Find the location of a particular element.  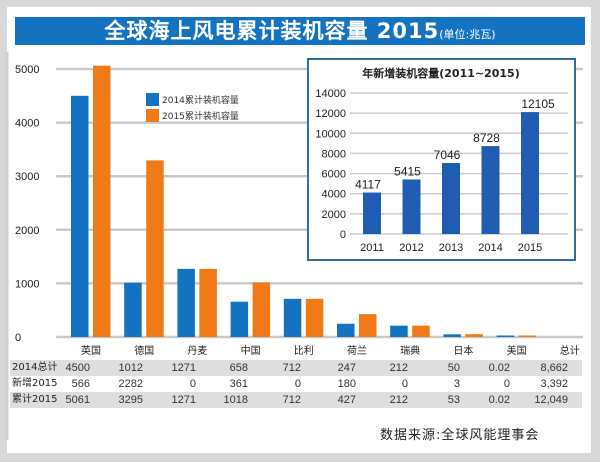

inset-data-label: 7046 is located at coordinates (447, 155).